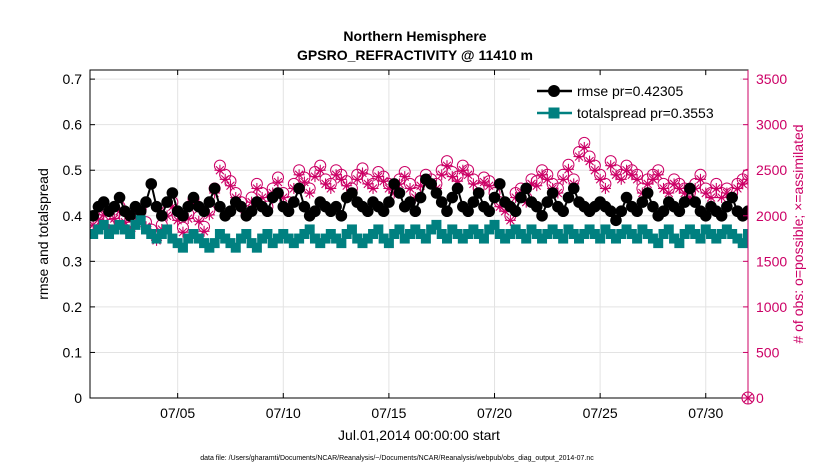  What do you see at coordinates (600, 413) in the screenshot?
I see `x-tick-label: 07/25` at bounding box center [600, 413].